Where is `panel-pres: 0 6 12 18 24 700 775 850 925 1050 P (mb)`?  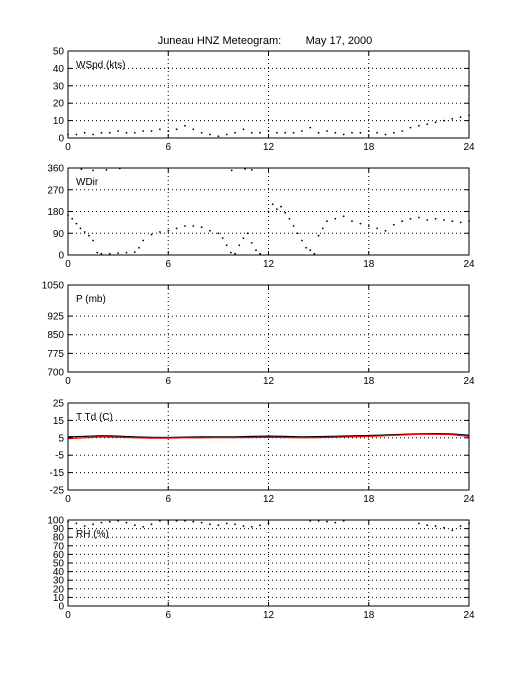
panel-pres: 0 6 12 18 24 700 775 850 925 1050 P (mb) is located at coordinates (258, 334).